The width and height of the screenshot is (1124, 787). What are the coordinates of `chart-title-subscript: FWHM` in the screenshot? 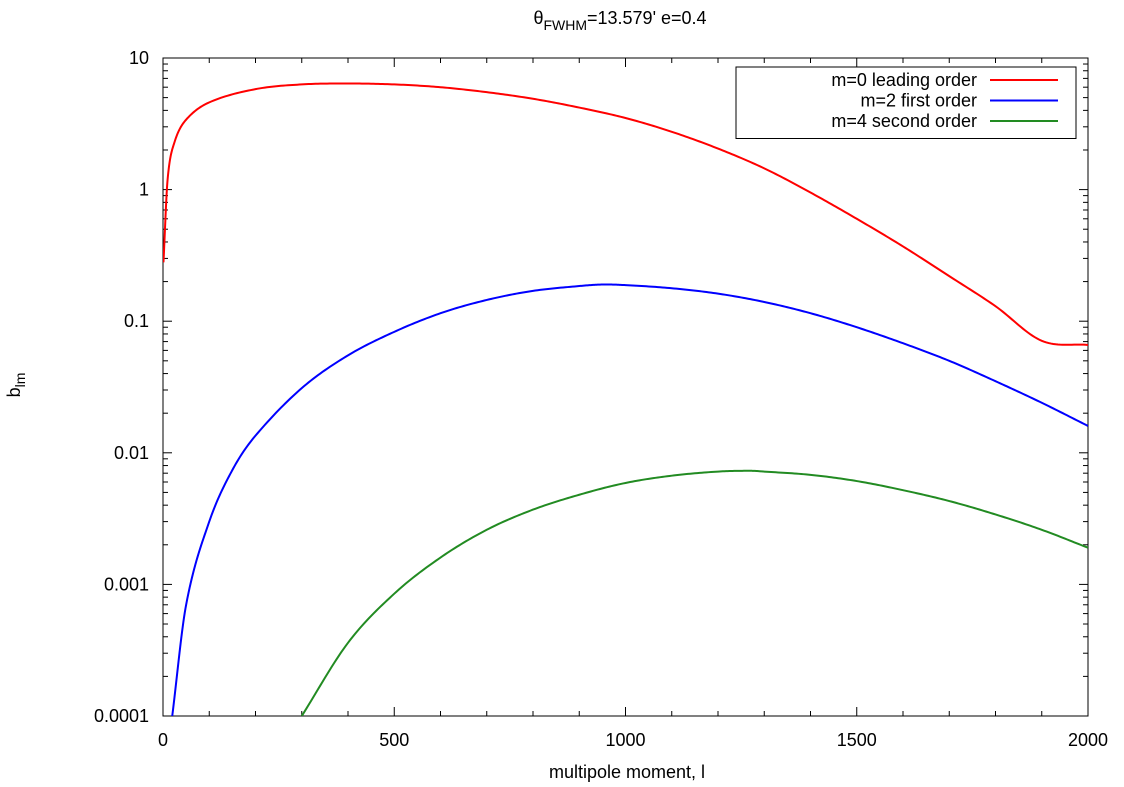 It's located at (565, 25).